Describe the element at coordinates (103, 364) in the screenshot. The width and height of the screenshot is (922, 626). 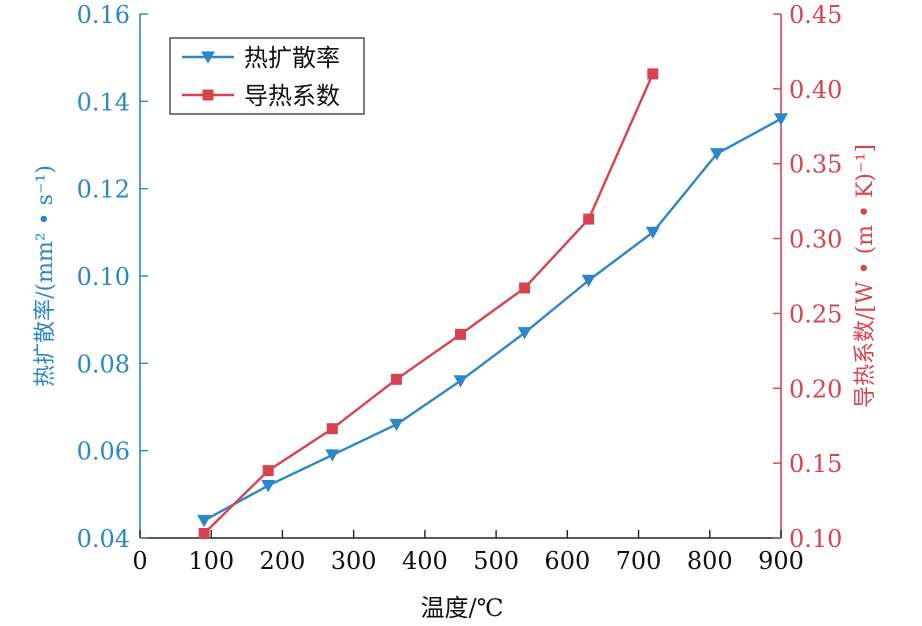
I see `y-left-tick-label: 0.08` at that location.